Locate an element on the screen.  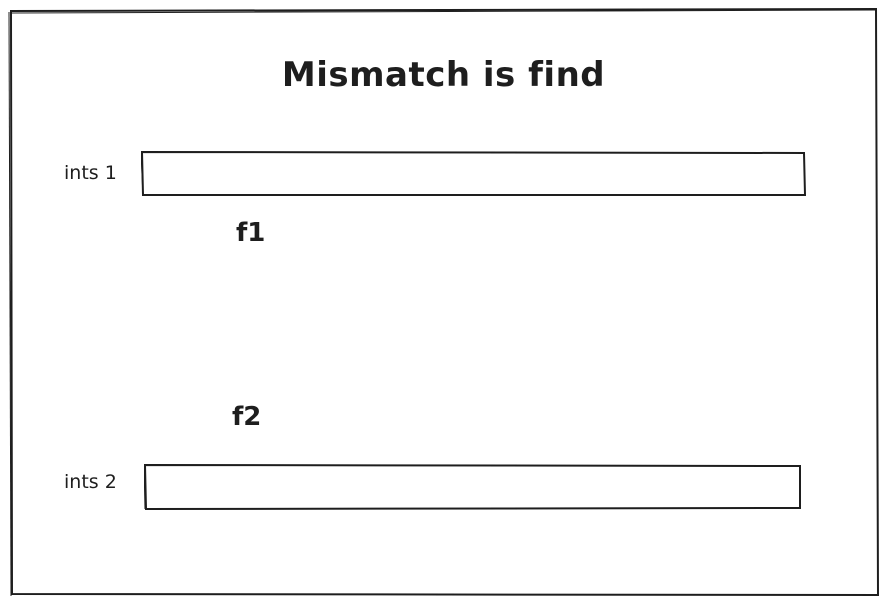
page-title: Mismatch is find is located at coordinates (443, 75).